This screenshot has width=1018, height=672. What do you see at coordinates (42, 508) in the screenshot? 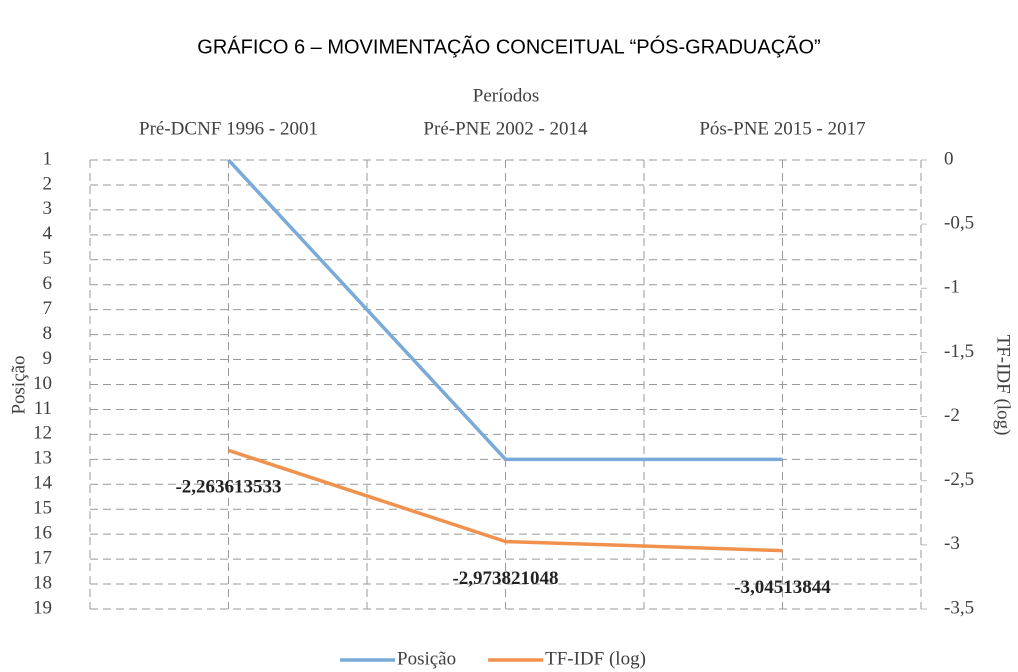
I see `y-tick-label: 15` at bounding box center [42, 508].